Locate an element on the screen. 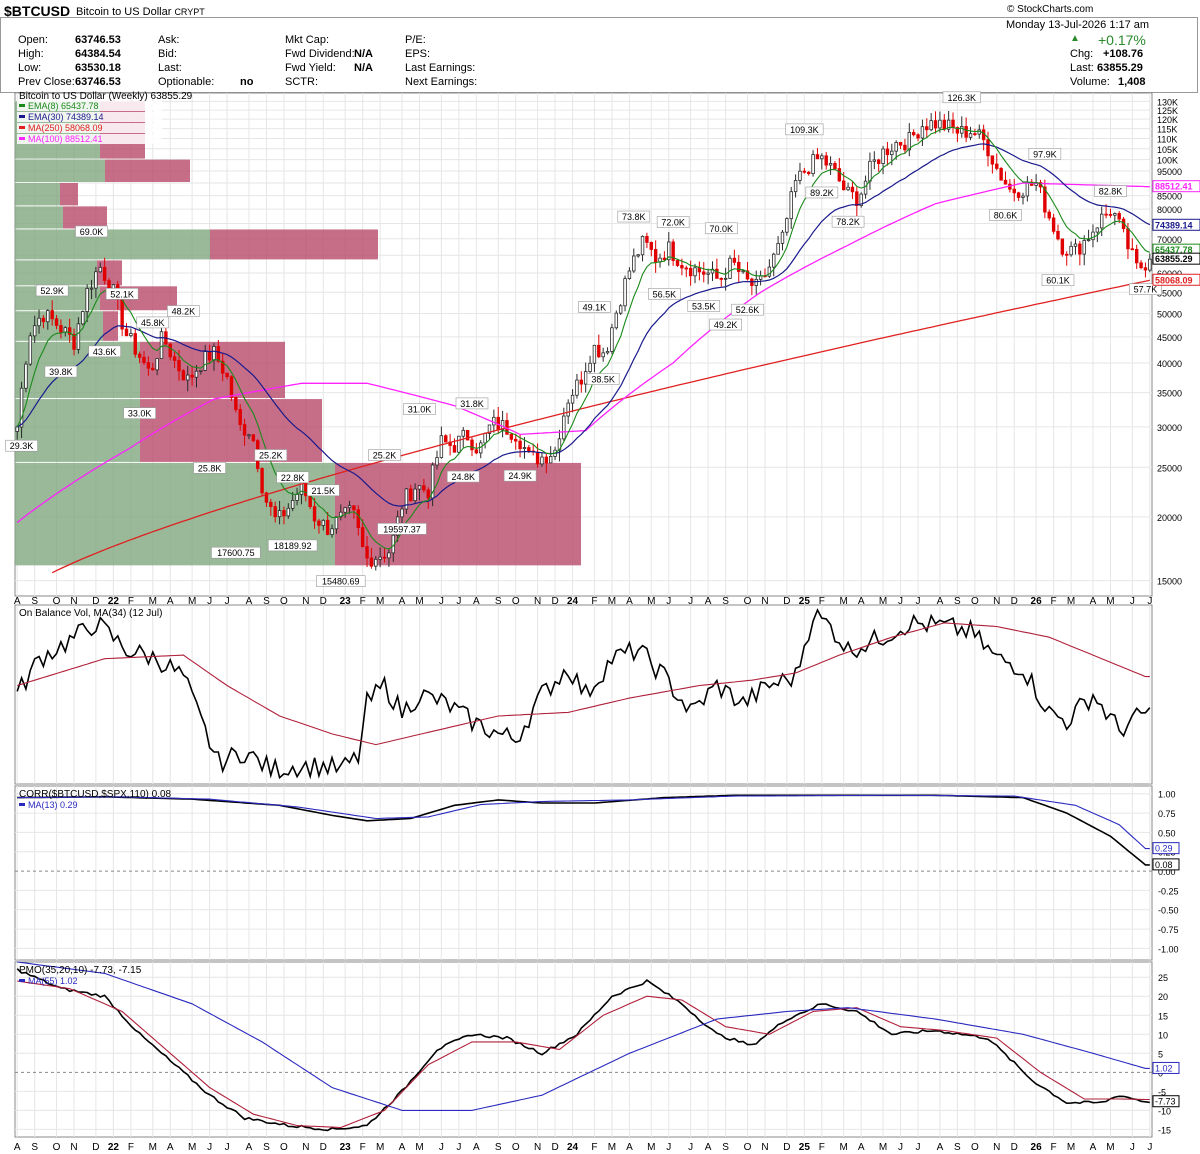 This screenshot has height=1154, width=1200. pmo-series-line is located at coordinates (583, 1036).